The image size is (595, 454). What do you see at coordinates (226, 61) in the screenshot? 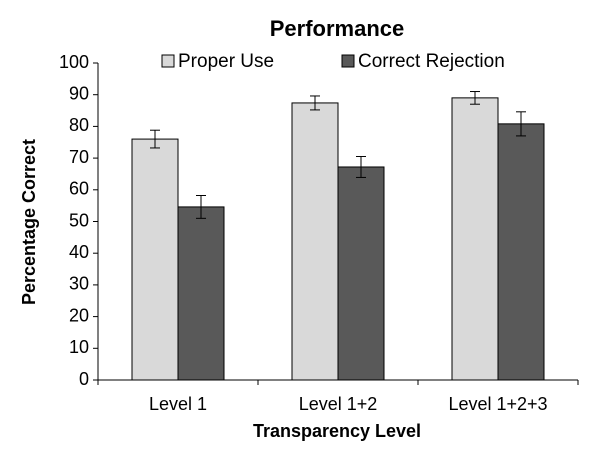
I see `legend-label: Proper Use` at bounding box center [226, 61].